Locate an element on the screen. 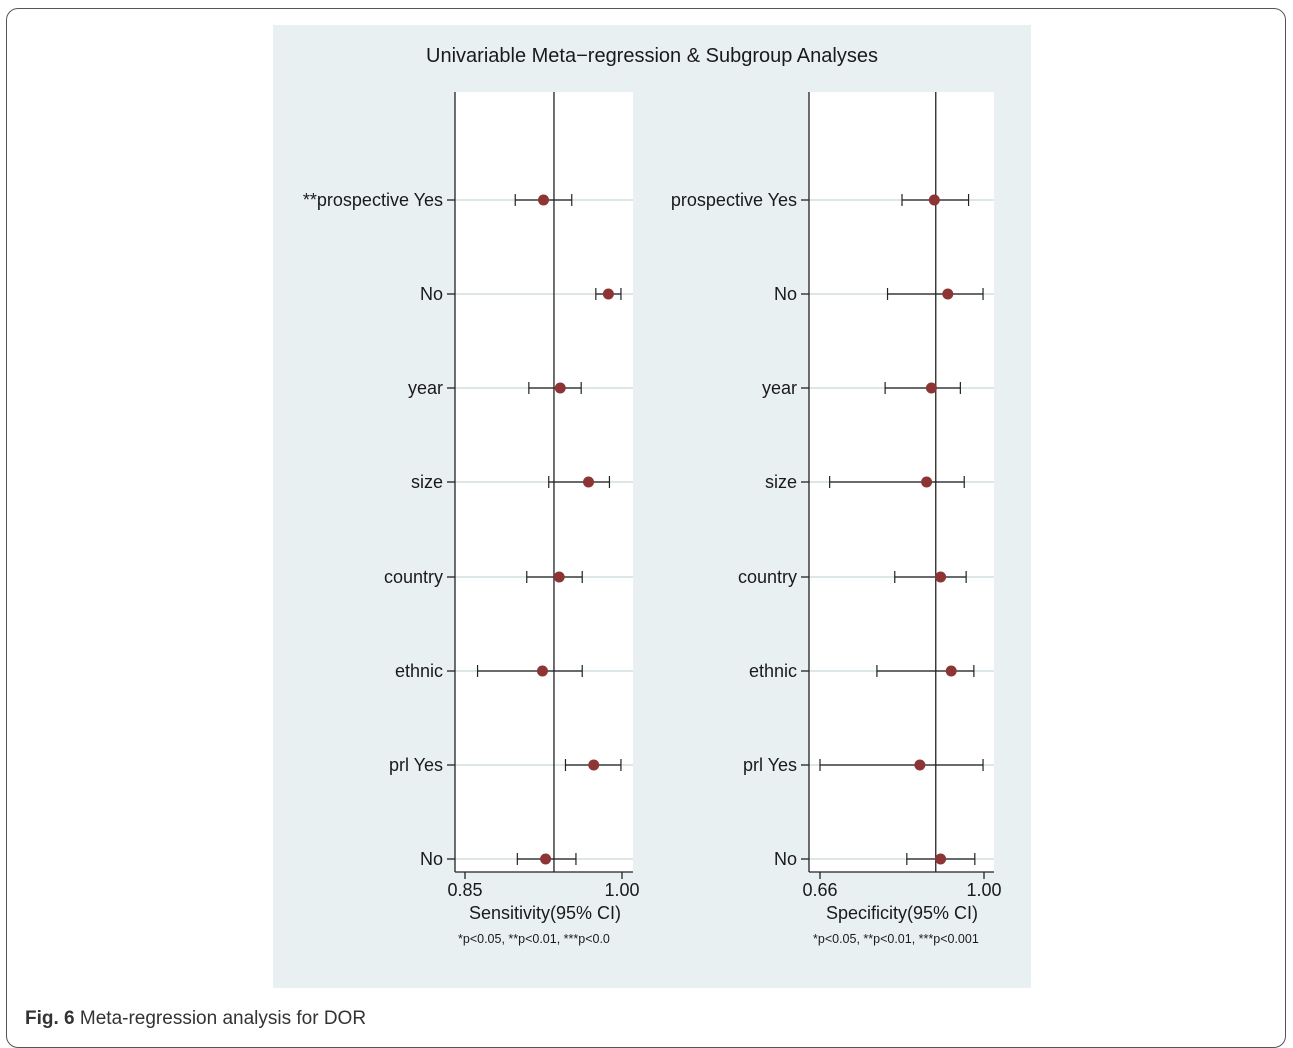  caption-text: Meta-regression analysis for DOR is located at coordinates (223, 1018).